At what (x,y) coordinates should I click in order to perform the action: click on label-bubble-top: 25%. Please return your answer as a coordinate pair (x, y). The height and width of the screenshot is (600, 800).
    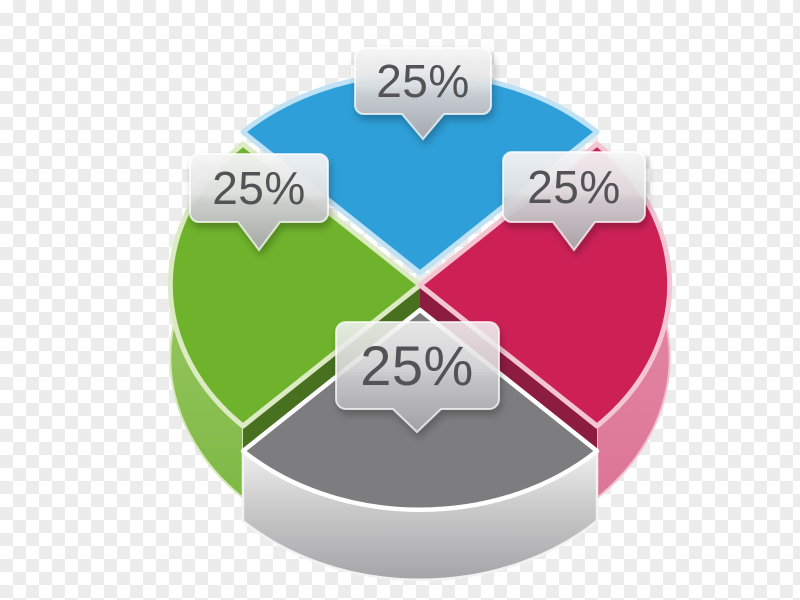
    Looking at the image, I should click on (423, 94).